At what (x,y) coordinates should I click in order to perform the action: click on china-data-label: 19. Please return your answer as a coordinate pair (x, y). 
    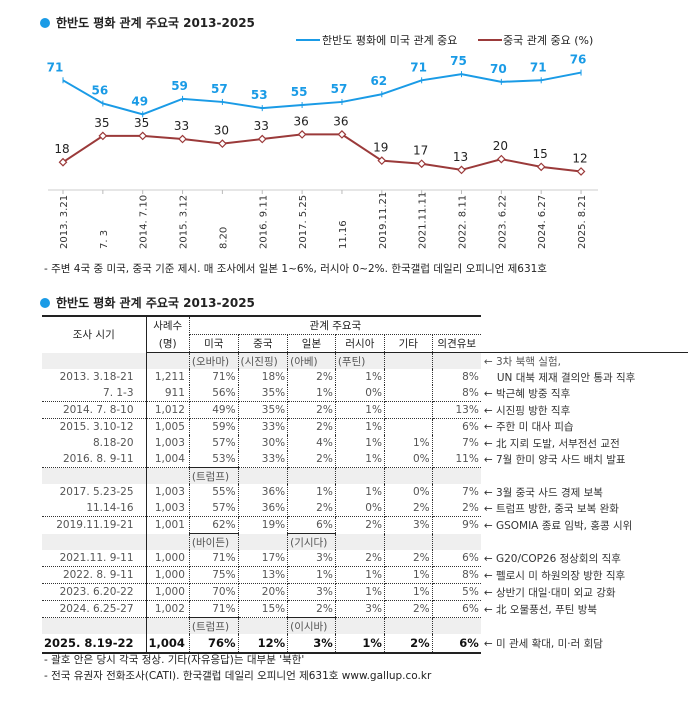
    Looking at the image, I should click on (380, 148).